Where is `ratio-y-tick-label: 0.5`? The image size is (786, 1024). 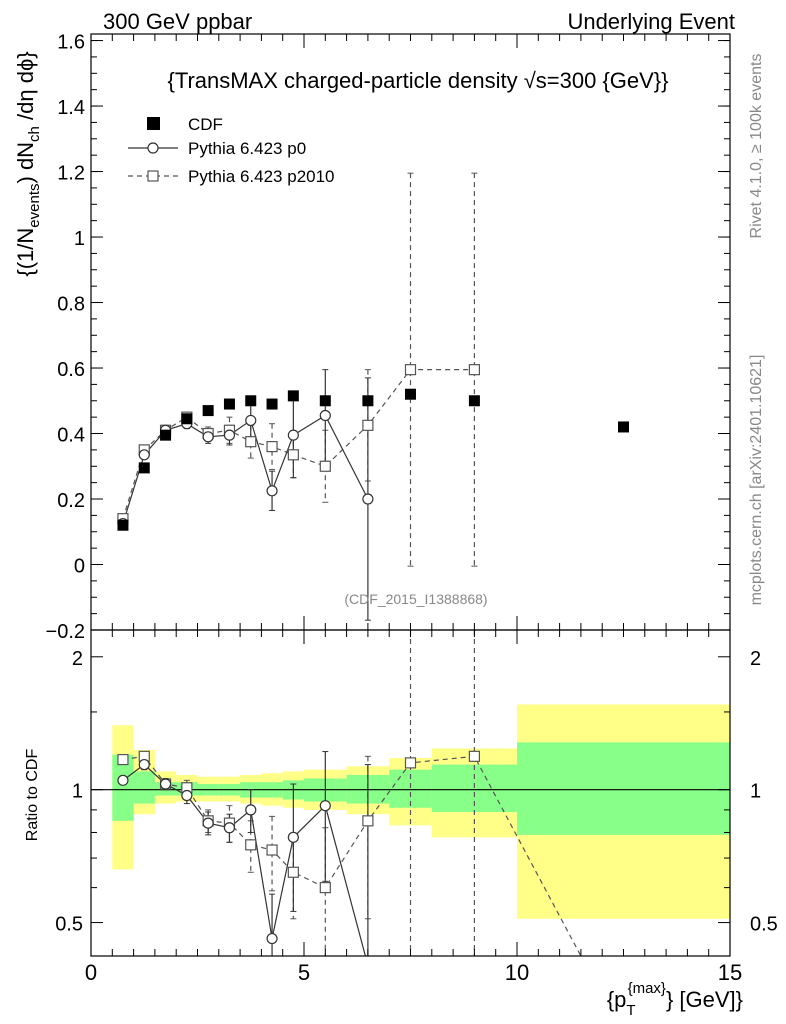
ratio-y-tick-label: 0.5 is located at coordinates (69, 925).